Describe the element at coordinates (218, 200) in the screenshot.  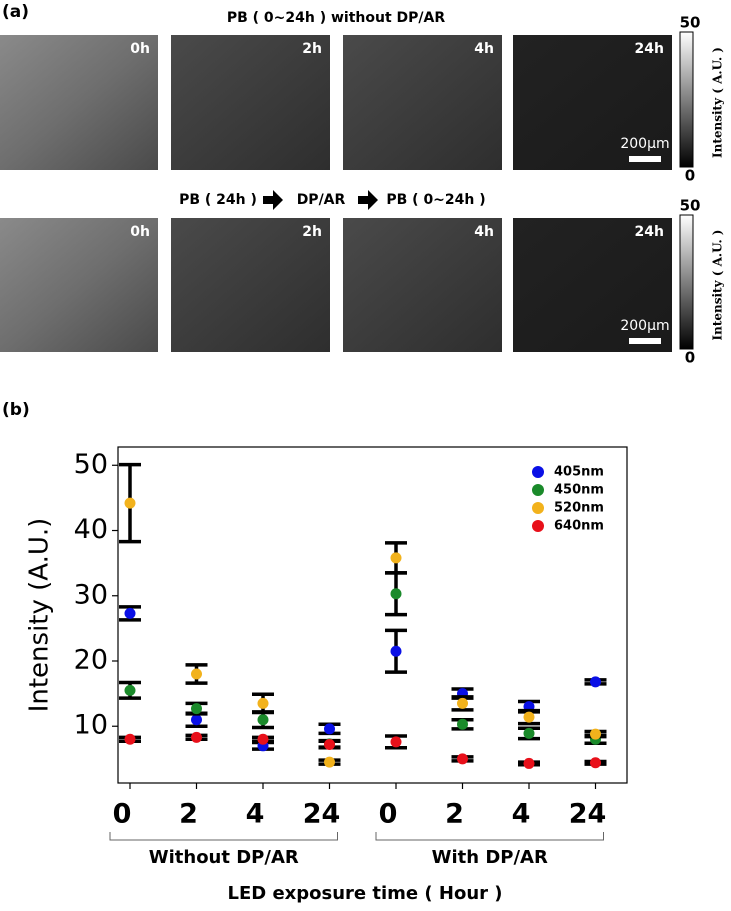
I see `row-title: PB ( 24h )` at that location.